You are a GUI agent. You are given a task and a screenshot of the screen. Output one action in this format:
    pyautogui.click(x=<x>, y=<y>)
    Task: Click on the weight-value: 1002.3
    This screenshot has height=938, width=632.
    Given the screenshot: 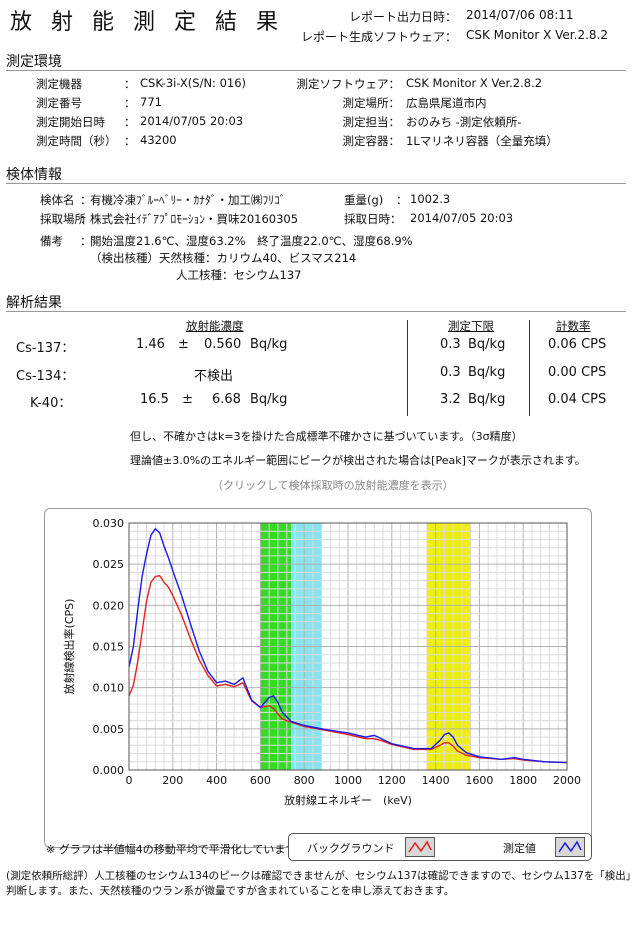 What is the action you would take?
    pyautogui.click(x=430, y=199)
    